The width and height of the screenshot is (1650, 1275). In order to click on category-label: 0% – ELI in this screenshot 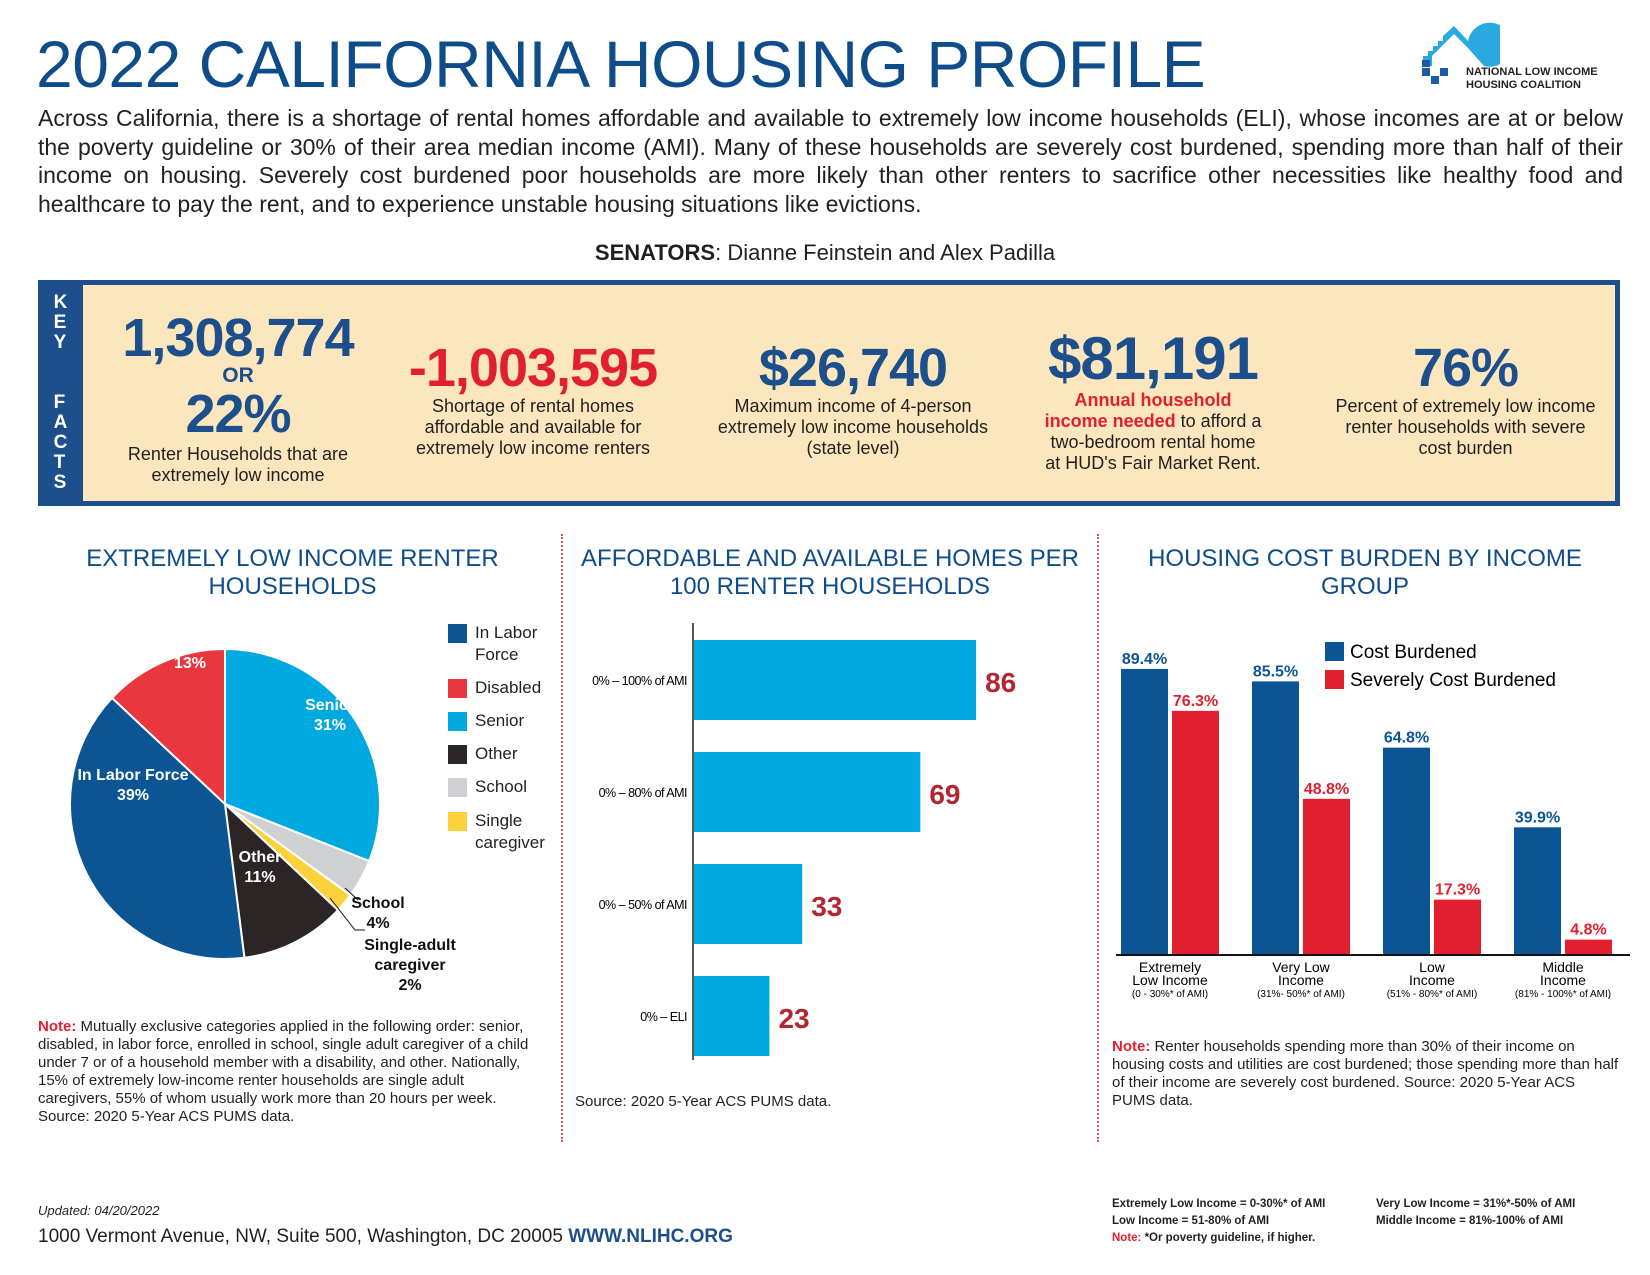, I will do `click(663, 1017)`.